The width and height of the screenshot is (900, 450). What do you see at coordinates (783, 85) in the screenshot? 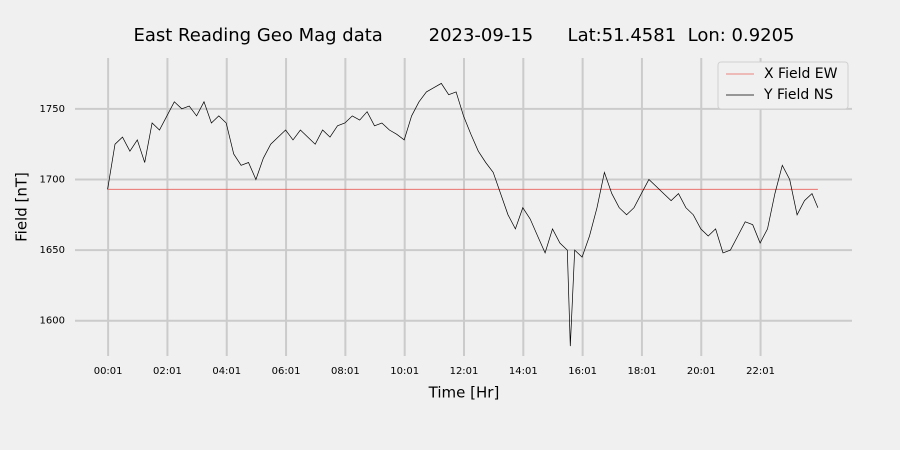
I see `legend: X Field EW Y Field NS` at bounding box center [783, 85].